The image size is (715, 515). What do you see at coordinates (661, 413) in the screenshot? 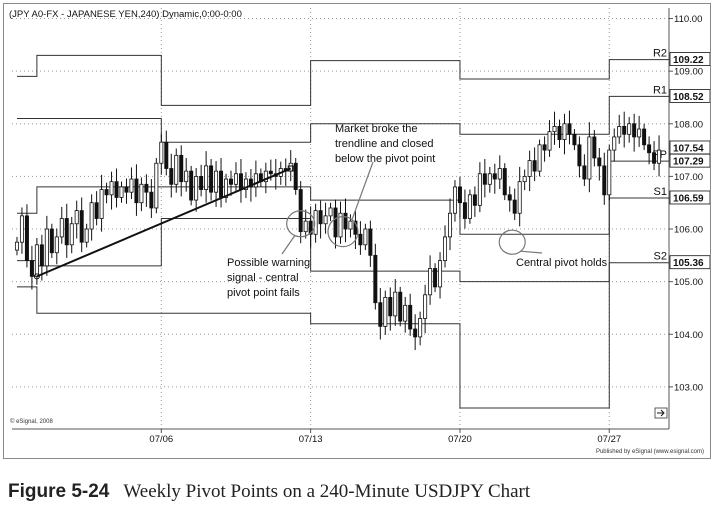
I see `scroll-arrow-icon` at bounding box center [661, 413].